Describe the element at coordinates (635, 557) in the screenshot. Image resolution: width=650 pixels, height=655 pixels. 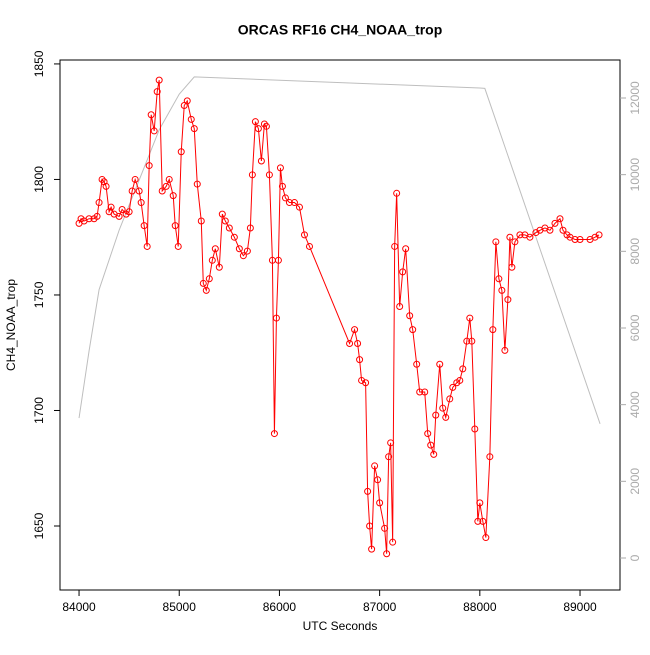
I see `y2-tick-label: 0` at that location.